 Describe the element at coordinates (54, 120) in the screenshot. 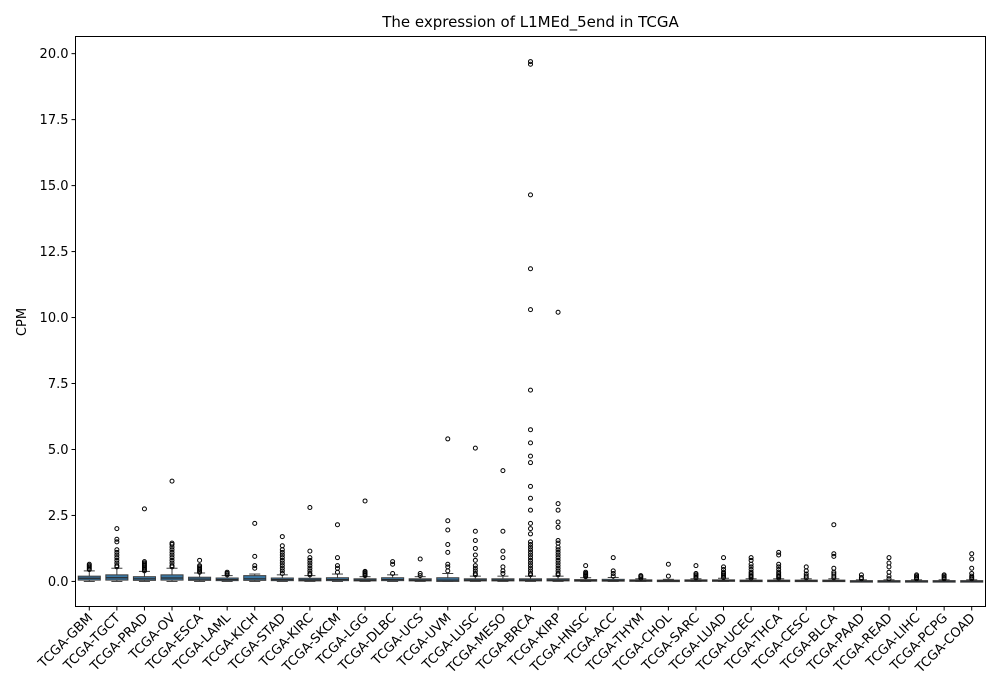

I see `y-tick-label: 17.5` at that location.